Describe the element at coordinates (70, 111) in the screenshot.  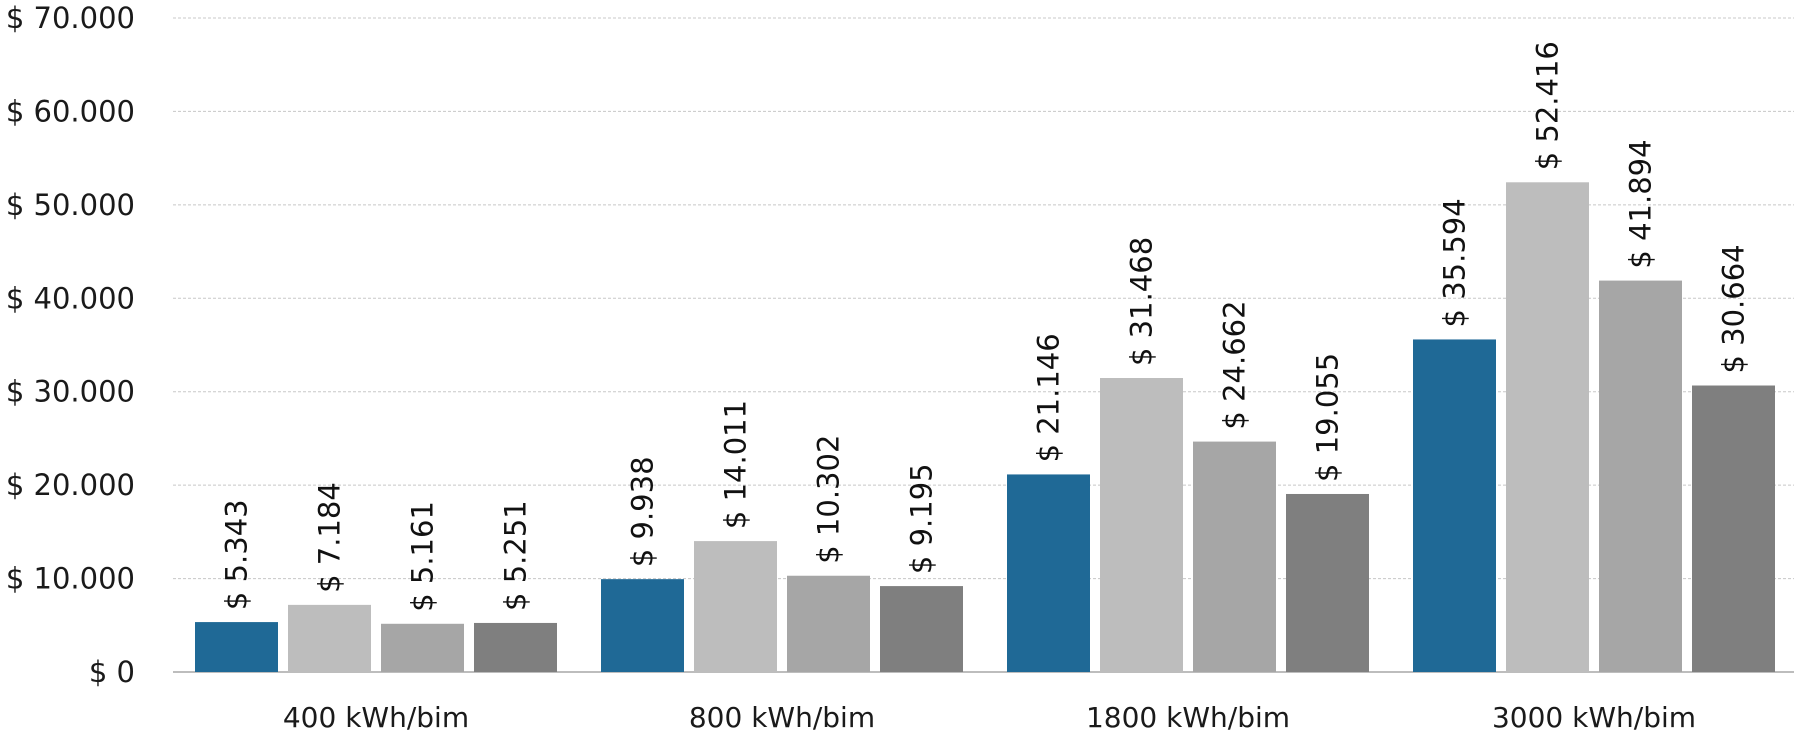
I see `y-tick-label: $ 60.000` at that location.